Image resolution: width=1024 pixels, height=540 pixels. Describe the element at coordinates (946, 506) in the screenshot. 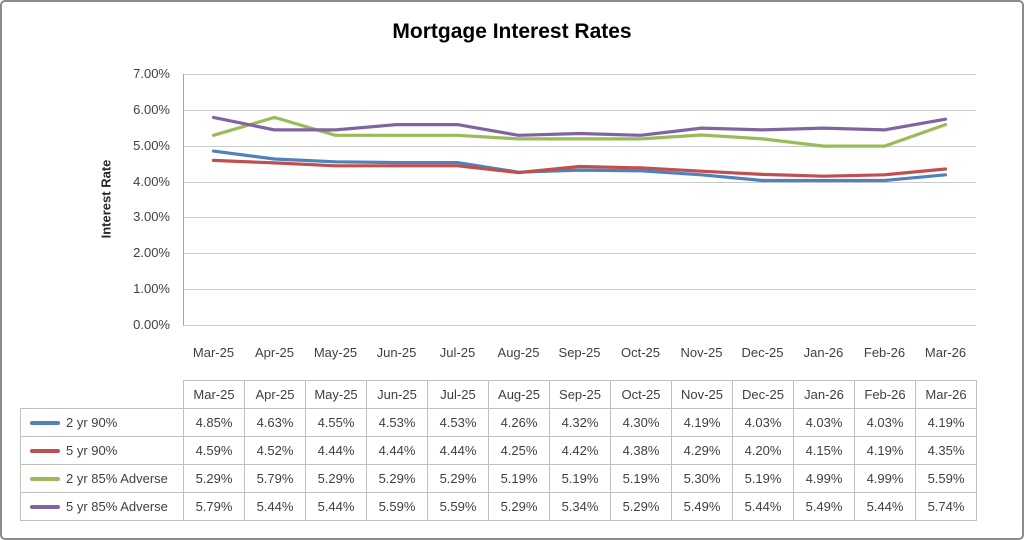

I see `table-cell: 5.74%` at that location.